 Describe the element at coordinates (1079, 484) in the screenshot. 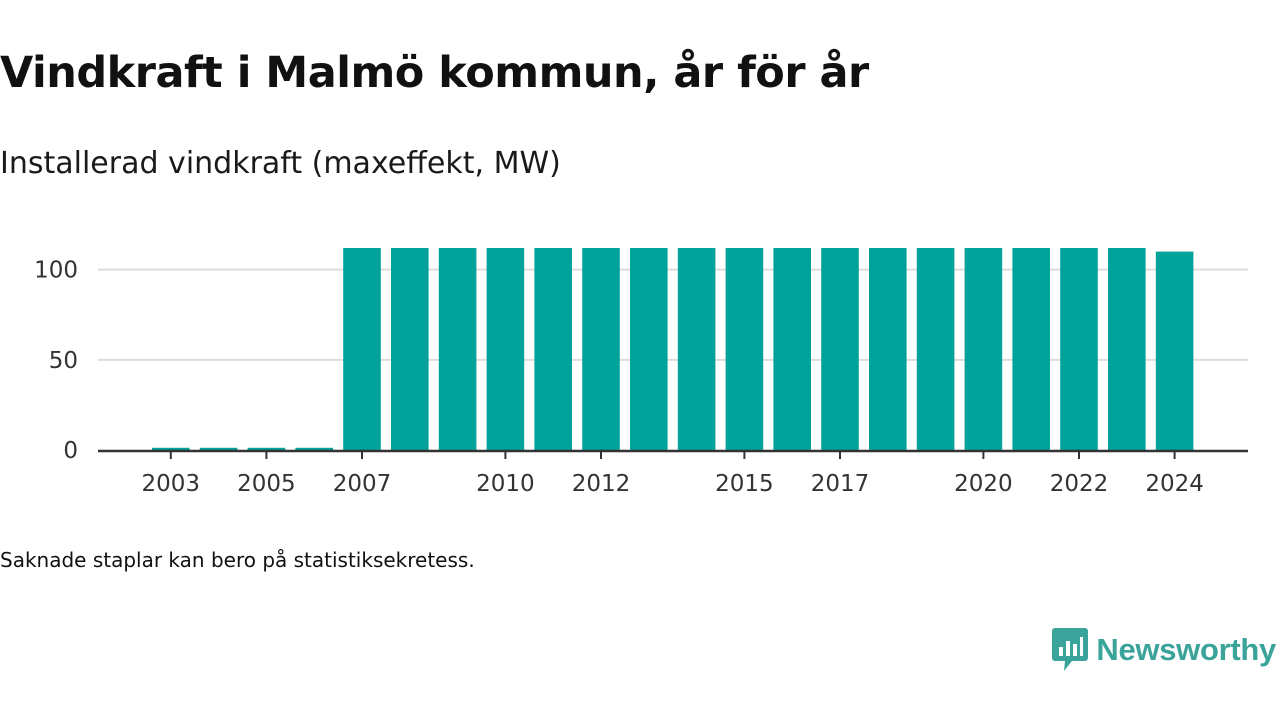

I see `x-tick-label: 2022` at that location.